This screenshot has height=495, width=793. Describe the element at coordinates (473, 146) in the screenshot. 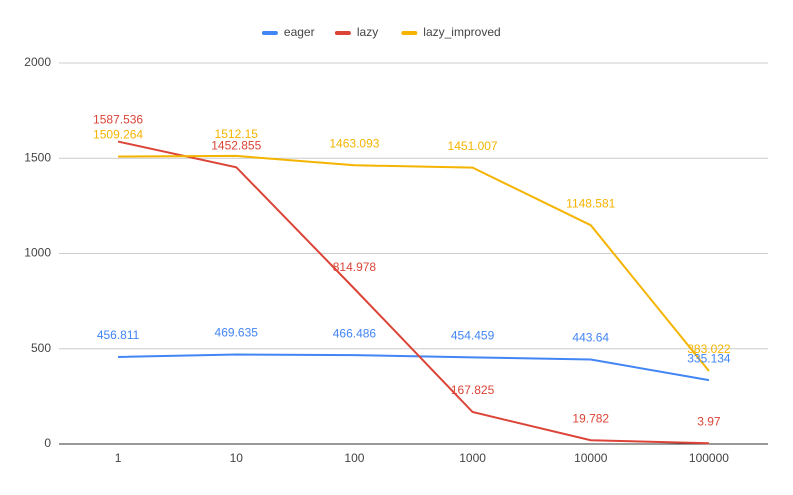

I see `data-label: 1451.007` at that location.